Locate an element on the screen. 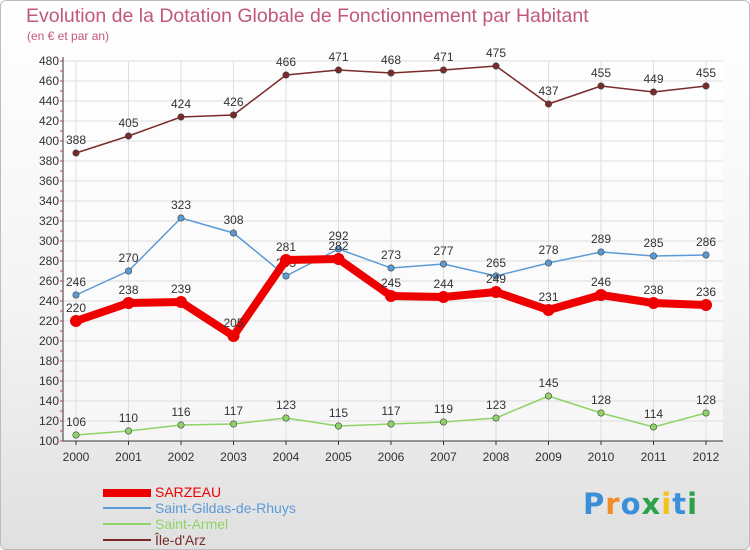 Image resolution: width=750 pixels, height=550 pixels. series-saint-armel: 106 110 116 117 123 115 117 119 123 145 128 114 128 is located at coordinates (391, 407).